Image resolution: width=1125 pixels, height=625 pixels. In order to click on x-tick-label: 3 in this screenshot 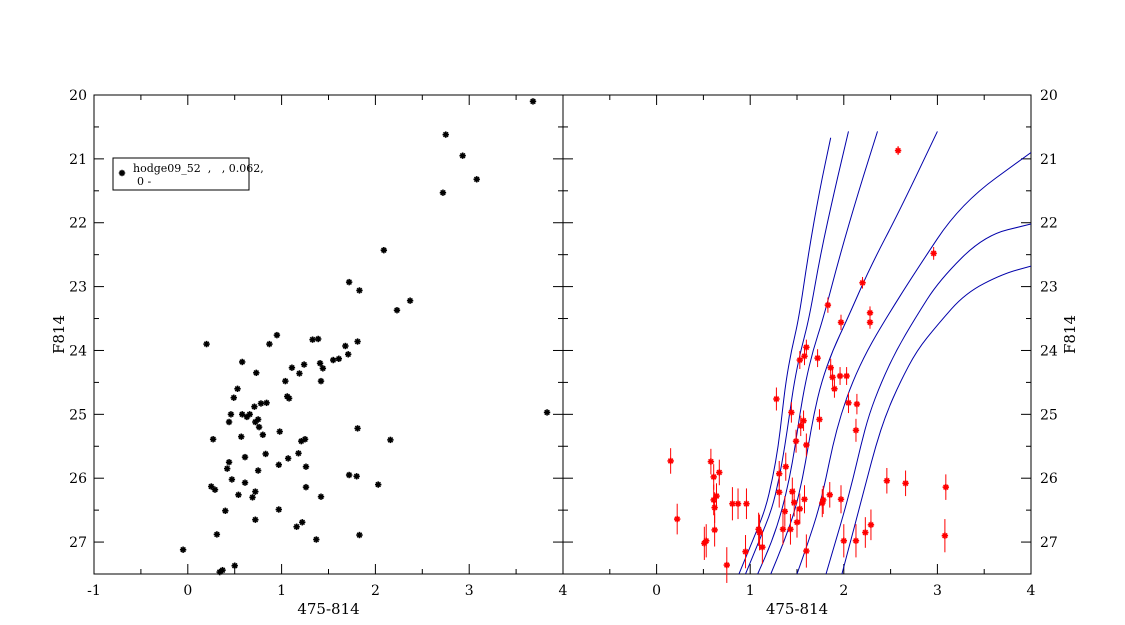, I will do `click(937, 591)`.